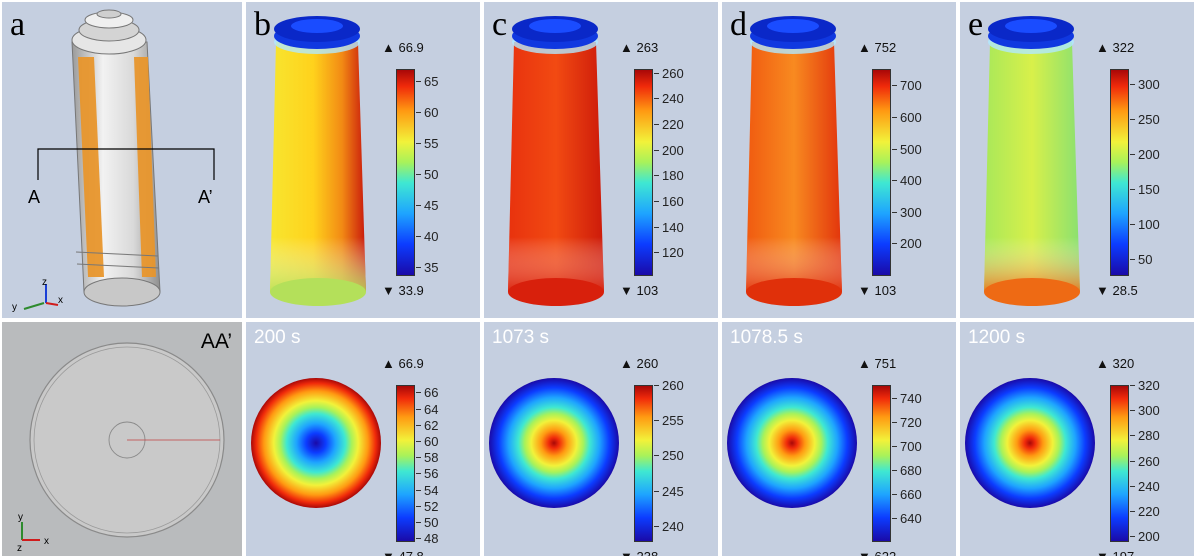 The width and height of the screenshot is (1196, 558). I want to click on section-panel-1-colorbar-tick: 58, so click(427, 458).